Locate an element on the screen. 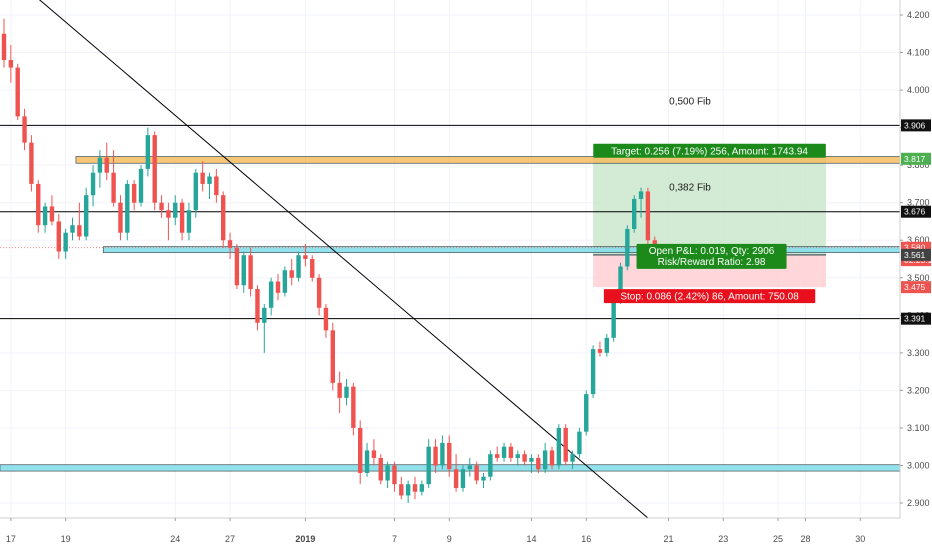  time-tick-label: 17 is located at coordinates (11, 539).